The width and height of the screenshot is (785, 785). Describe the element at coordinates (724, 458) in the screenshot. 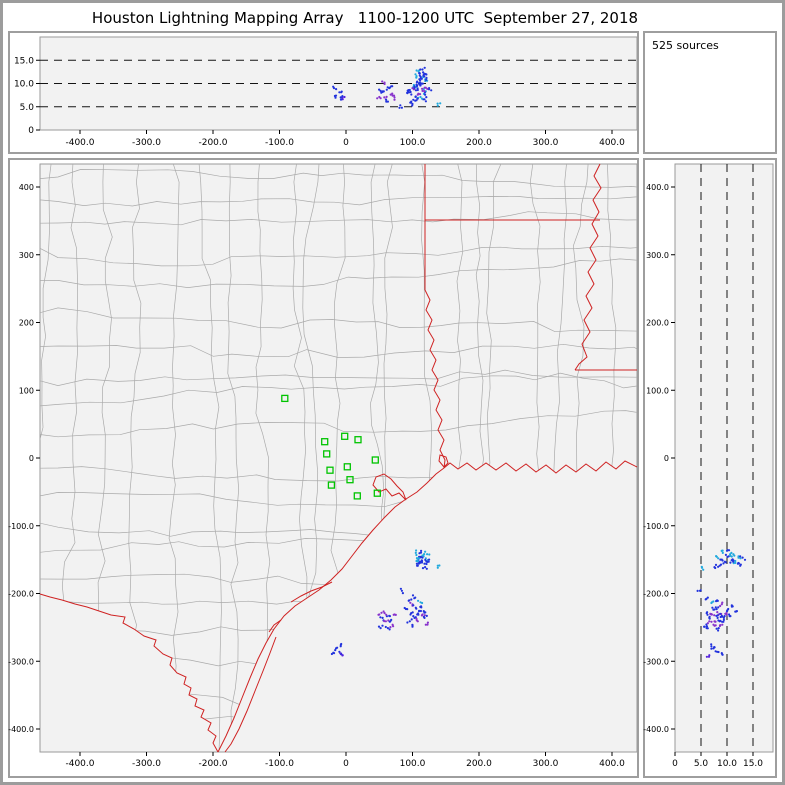

I see `ns-plot-area` at that location.